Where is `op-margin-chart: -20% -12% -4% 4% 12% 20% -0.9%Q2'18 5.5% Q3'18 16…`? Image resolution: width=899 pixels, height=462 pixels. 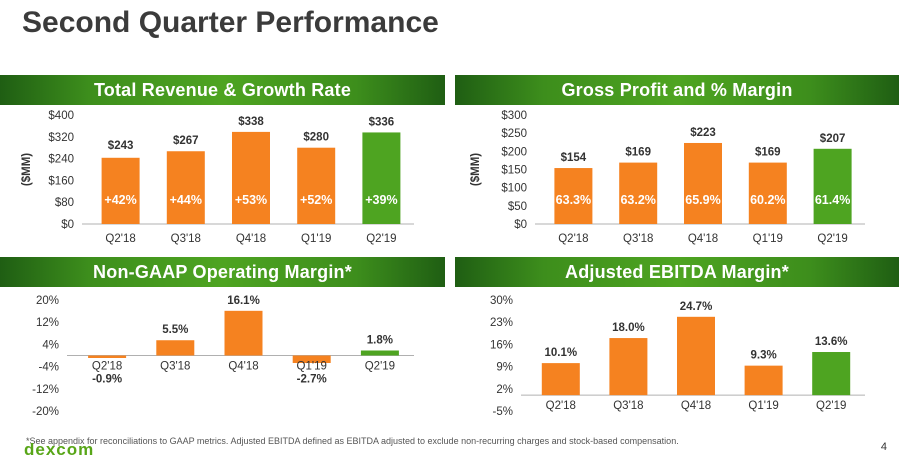
op-margin-chart: -20% -12% -4% 4% 12% 20% -0.9%Q2'18 5.5% Q3'18 16… is located at coordinates (223, 356).